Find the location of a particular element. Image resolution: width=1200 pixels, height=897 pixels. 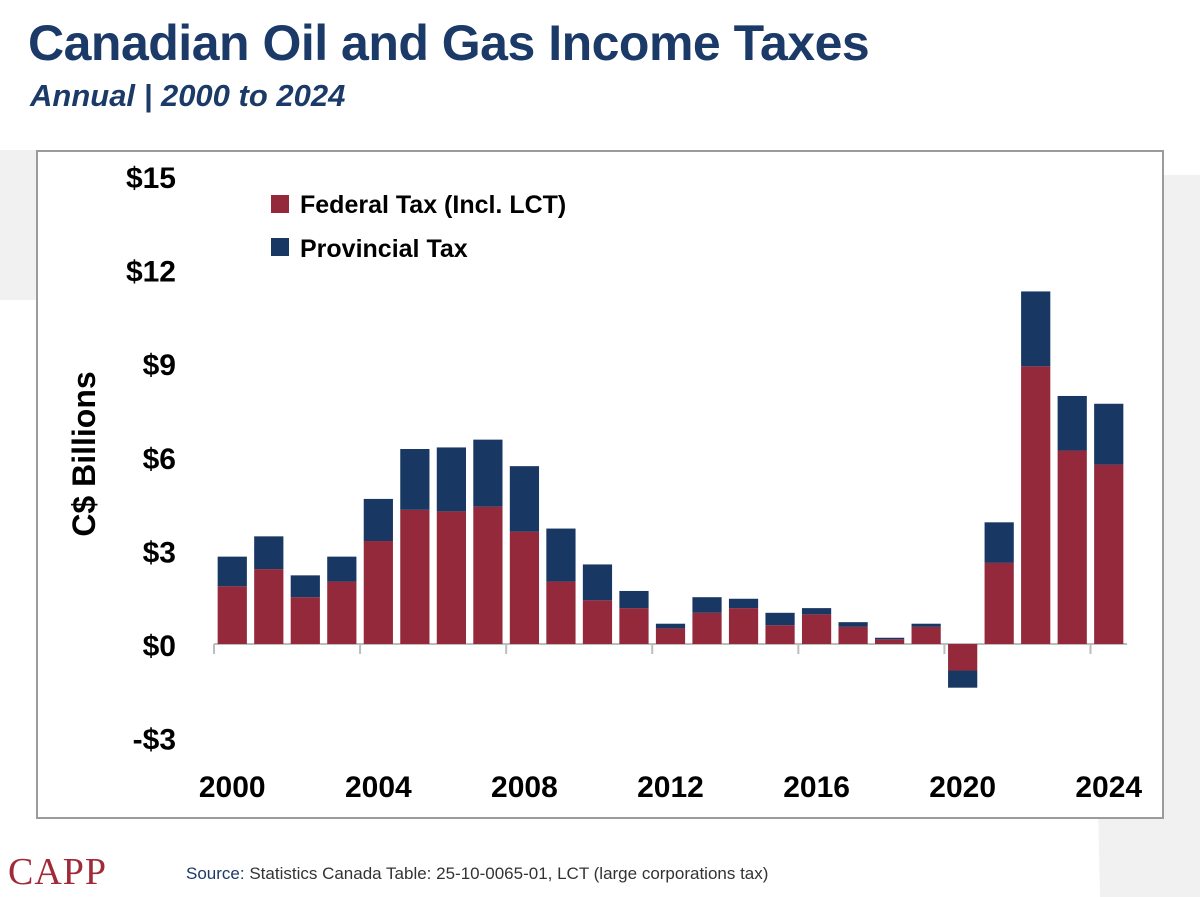

bar-provincial-2013 is located at coordinates (707, 605).